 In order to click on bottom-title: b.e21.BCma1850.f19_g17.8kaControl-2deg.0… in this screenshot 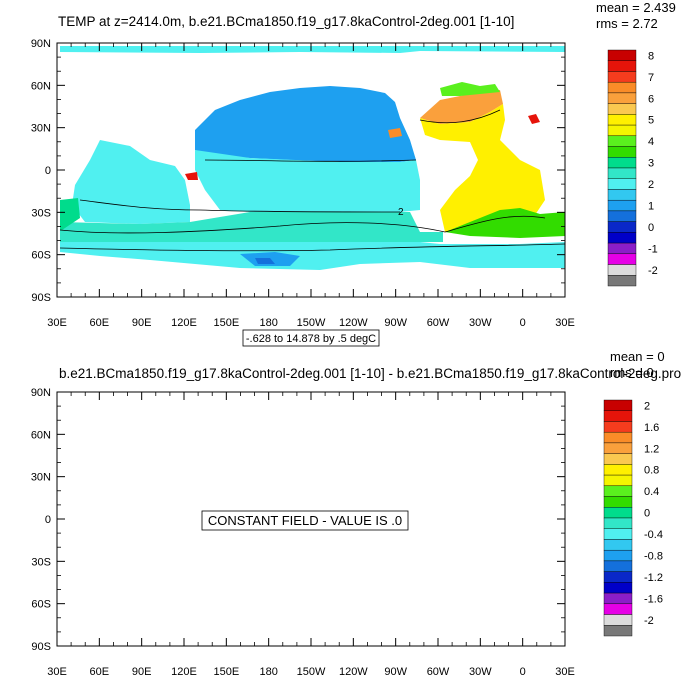, I will do `click(370, 373)`.